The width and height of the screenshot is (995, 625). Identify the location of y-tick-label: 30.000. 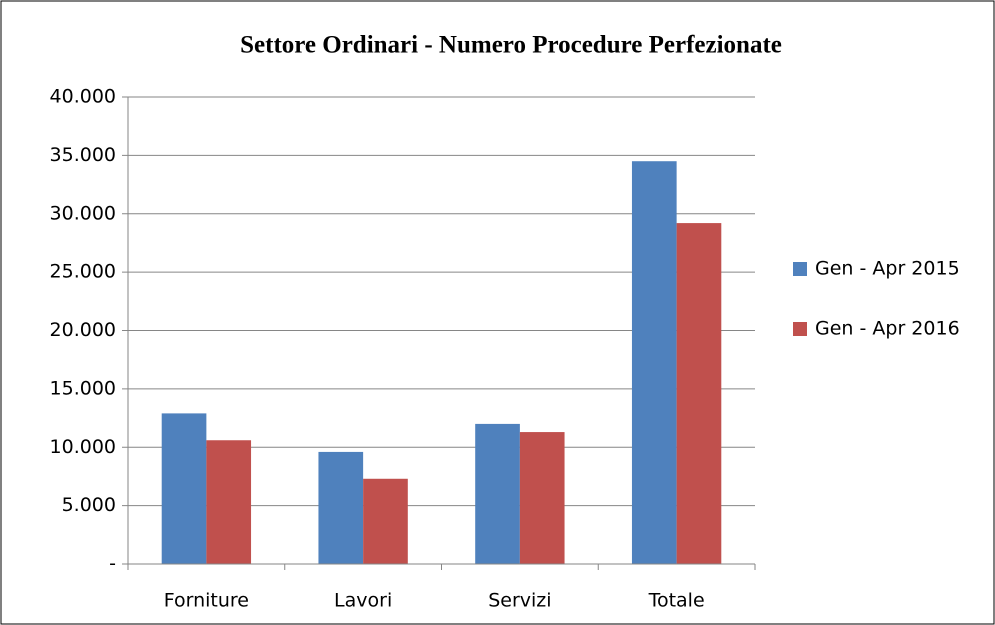
(83, 213).